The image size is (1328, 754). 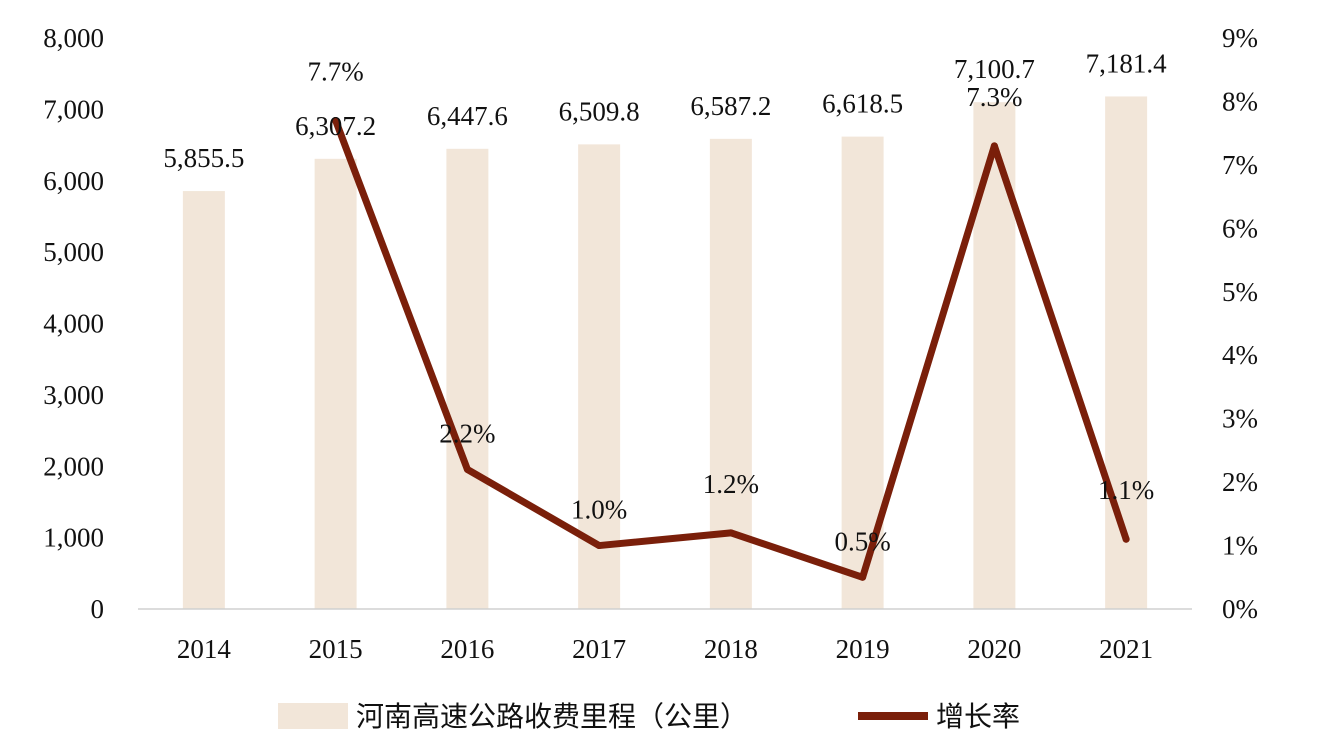 What do you see at coordinates (1240, 228) in the screenshot?
I see `right-tick-label: 6%` at bounding box center [1240, 228].